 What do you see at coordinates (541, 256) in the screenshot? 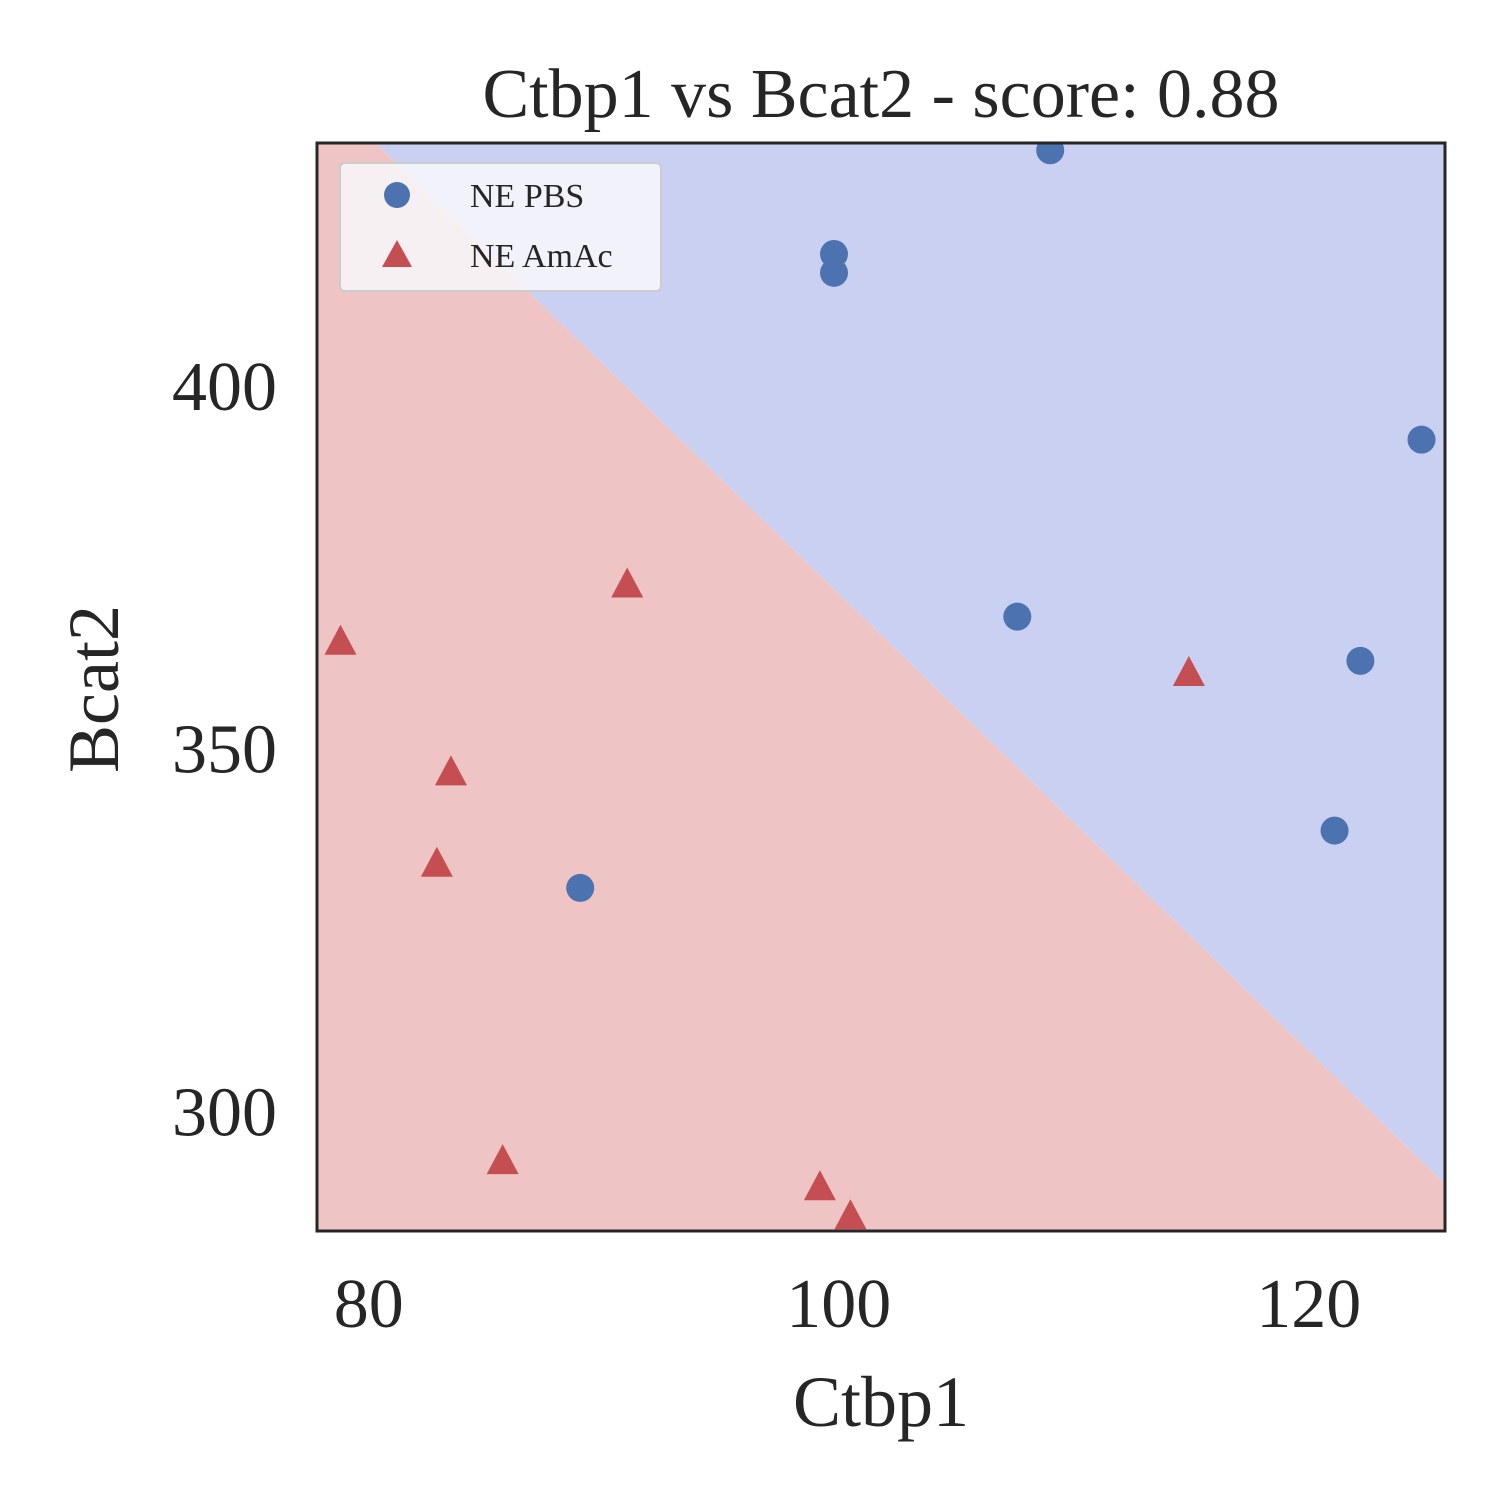
I see `legend-label-ne-amac: NE AmAc` at bounding box center [541, 256].